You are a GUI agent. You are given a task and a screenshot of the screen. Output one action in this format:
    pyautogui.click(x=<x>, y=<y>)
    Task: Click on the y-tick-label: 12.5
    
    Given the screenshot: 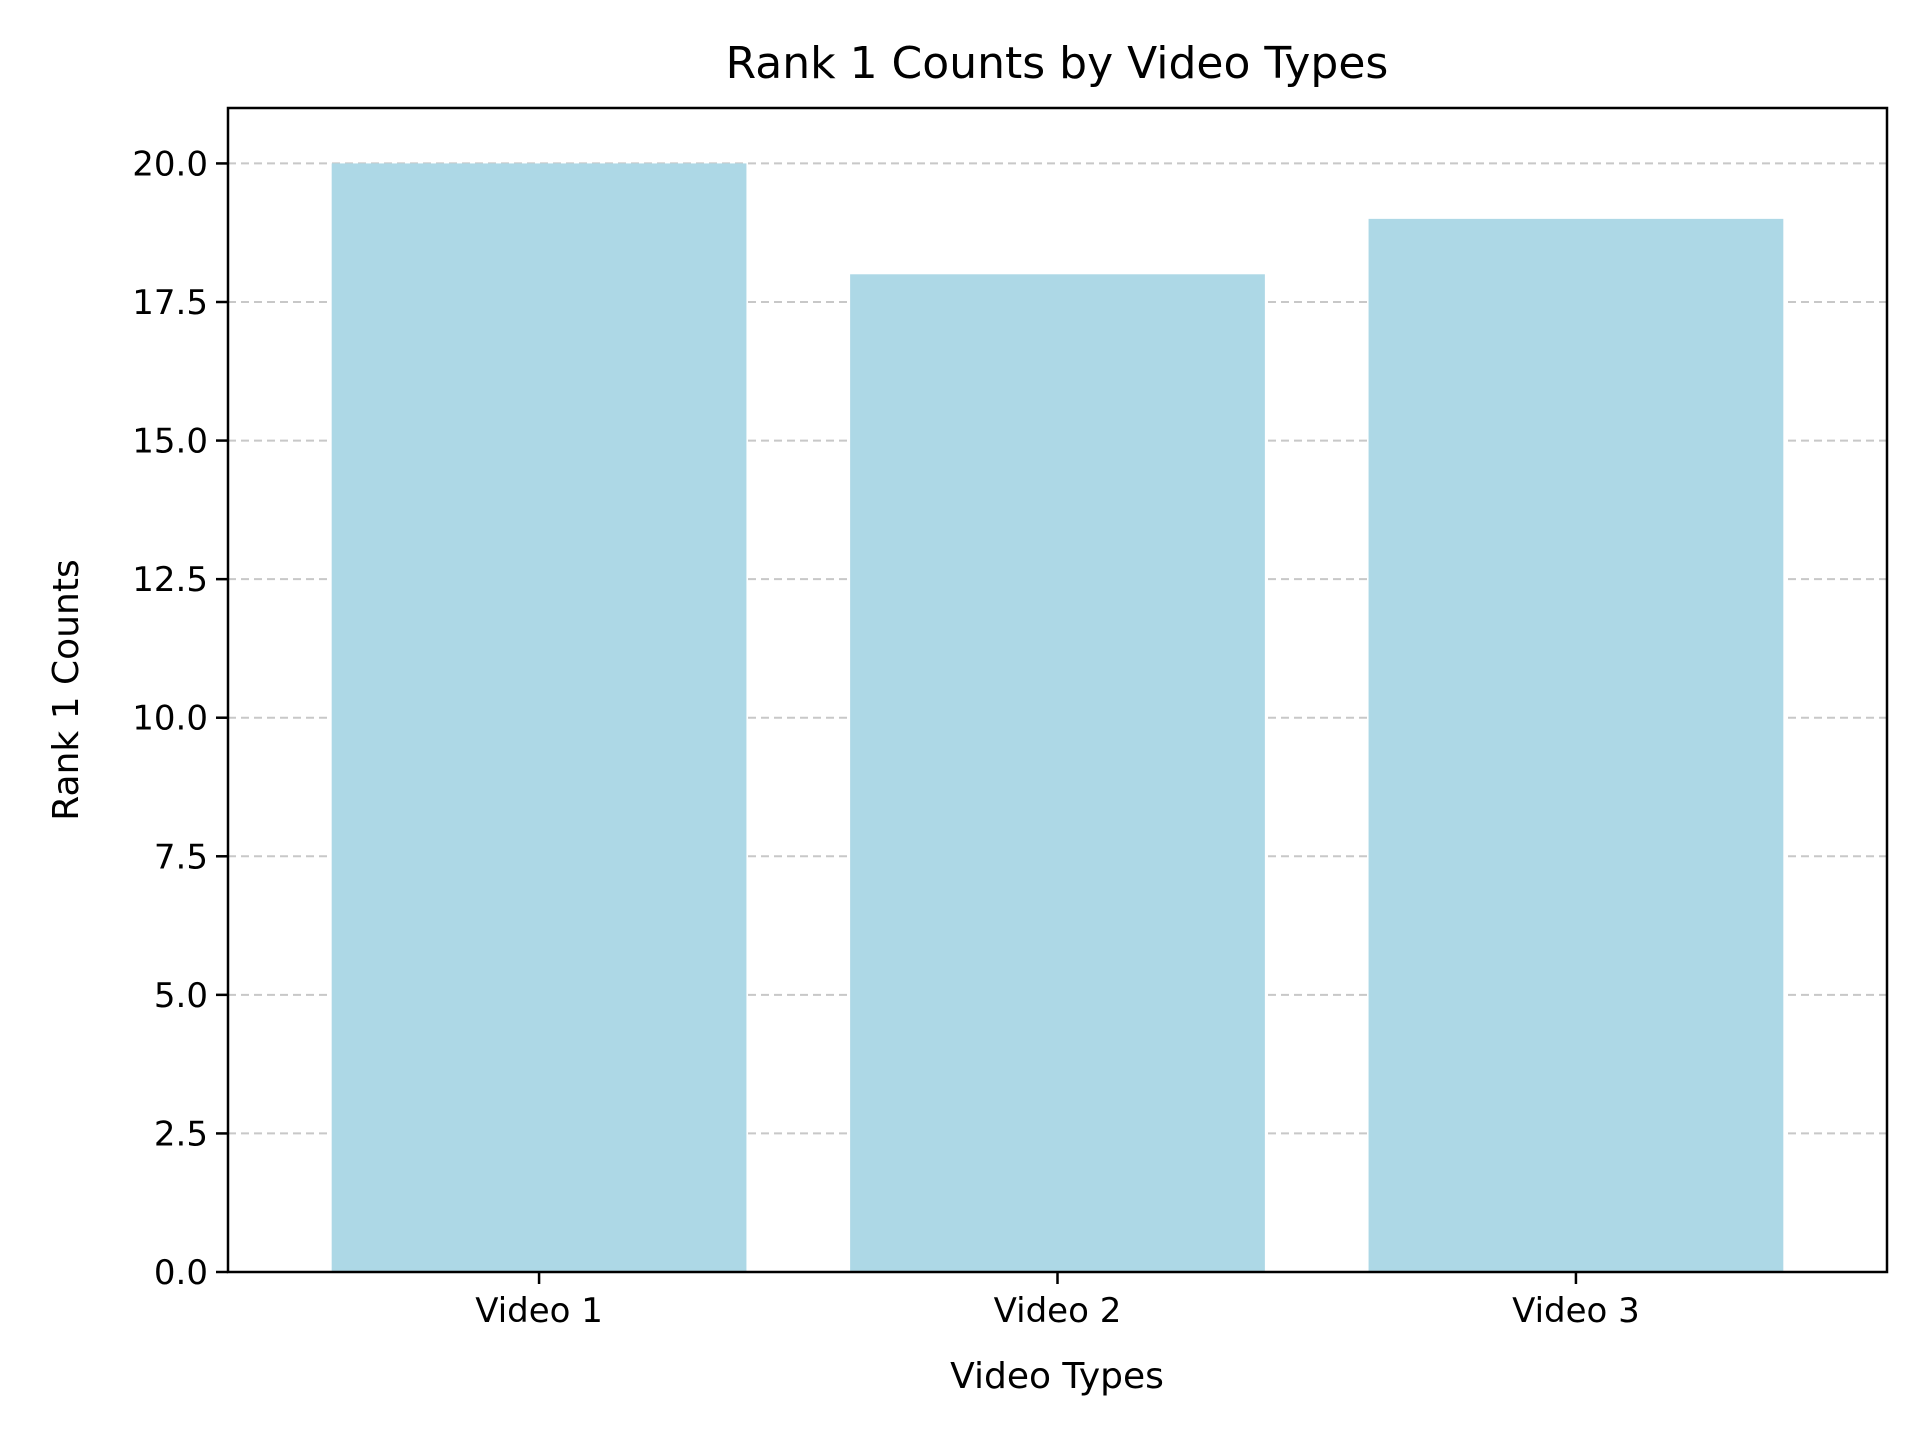 What is the action you would take?
    pyautogui.click(x=170, y=580)
    